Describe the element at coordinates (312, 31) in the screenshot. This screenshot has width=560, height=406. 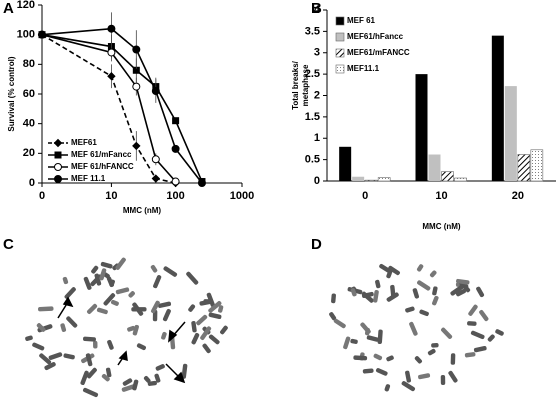
I see `y-tick-label: 3.5` at that location.